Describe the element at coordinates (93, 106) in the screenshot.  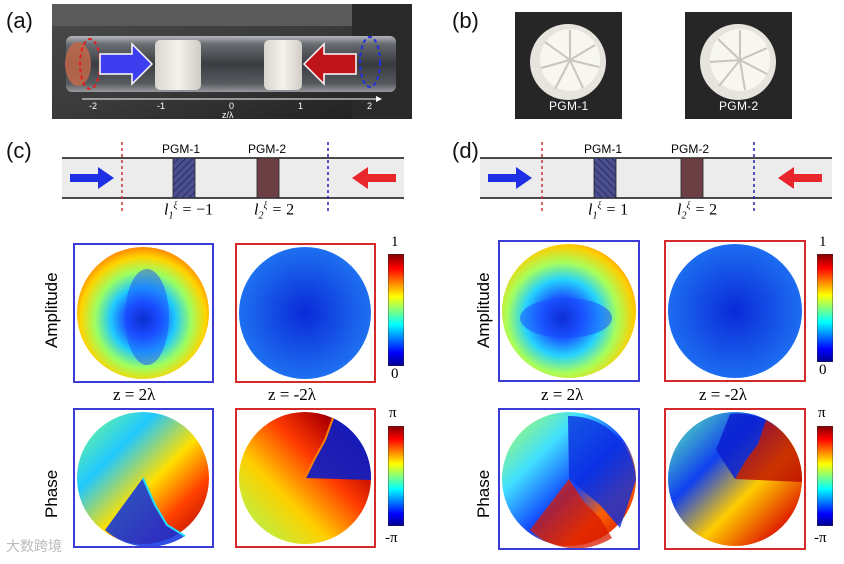
I see `tick-neg2: -2` at that location.